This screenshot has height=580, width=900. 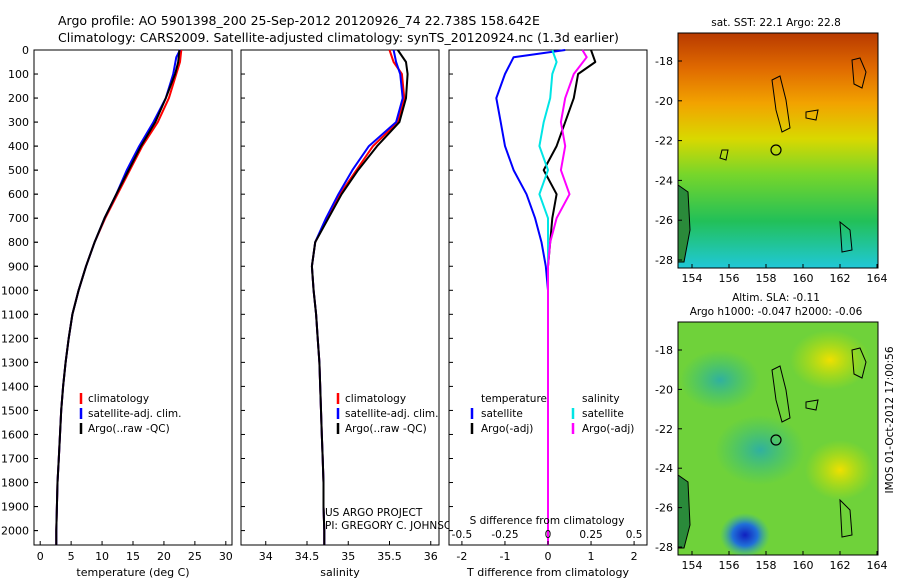 What do you see at coordinates (18, 122) in the screenshot?
I see `depth-tick-label: 300` at bounding box center [18, 122].